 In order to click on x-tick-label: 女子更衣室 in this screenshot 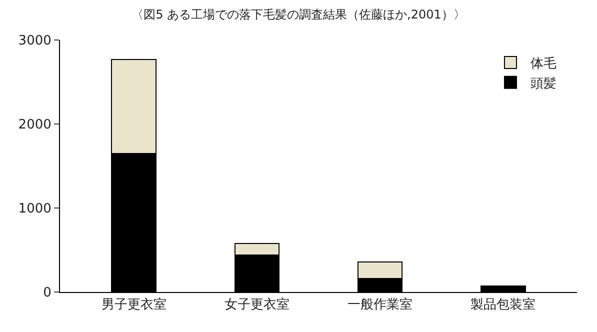, I will do `click(257, 304)`.